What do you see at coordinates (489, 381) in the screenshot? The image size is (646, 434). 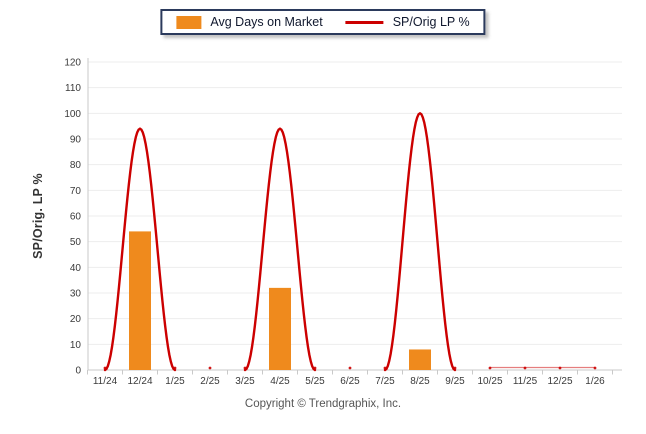 I see `x-tick-label: 10/25` at bounding box center [489, 381].